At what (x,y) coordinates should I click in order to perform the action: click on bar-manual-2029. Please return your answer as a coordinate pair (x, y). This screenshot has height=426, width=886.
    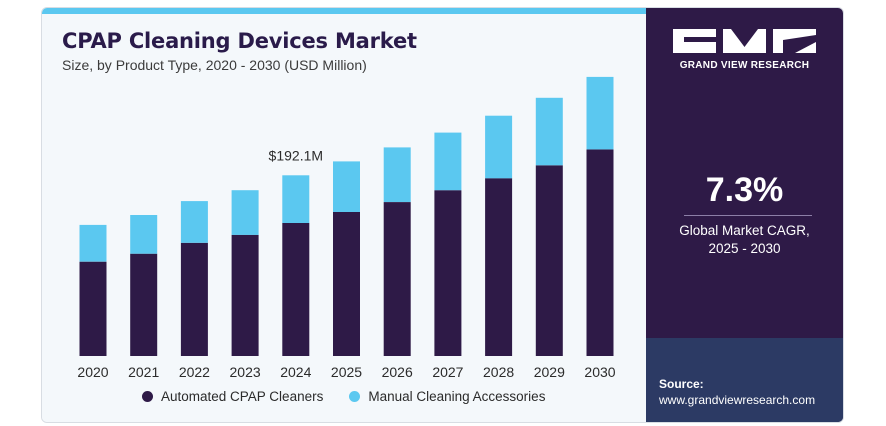
    Looking at the image, I should click on (549, 131).